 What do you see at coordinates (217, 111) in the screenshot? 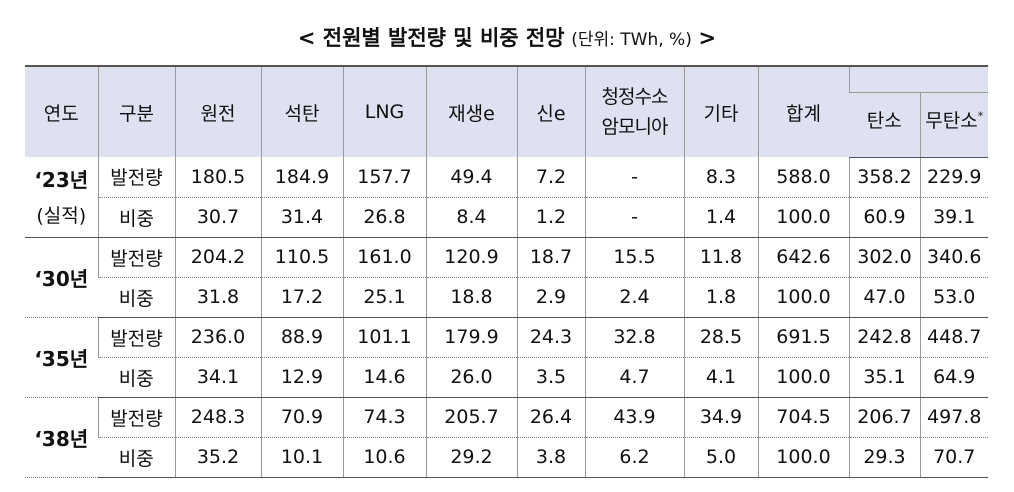
I see `header-nuclear: 원전` at bounding box center [217, 111].